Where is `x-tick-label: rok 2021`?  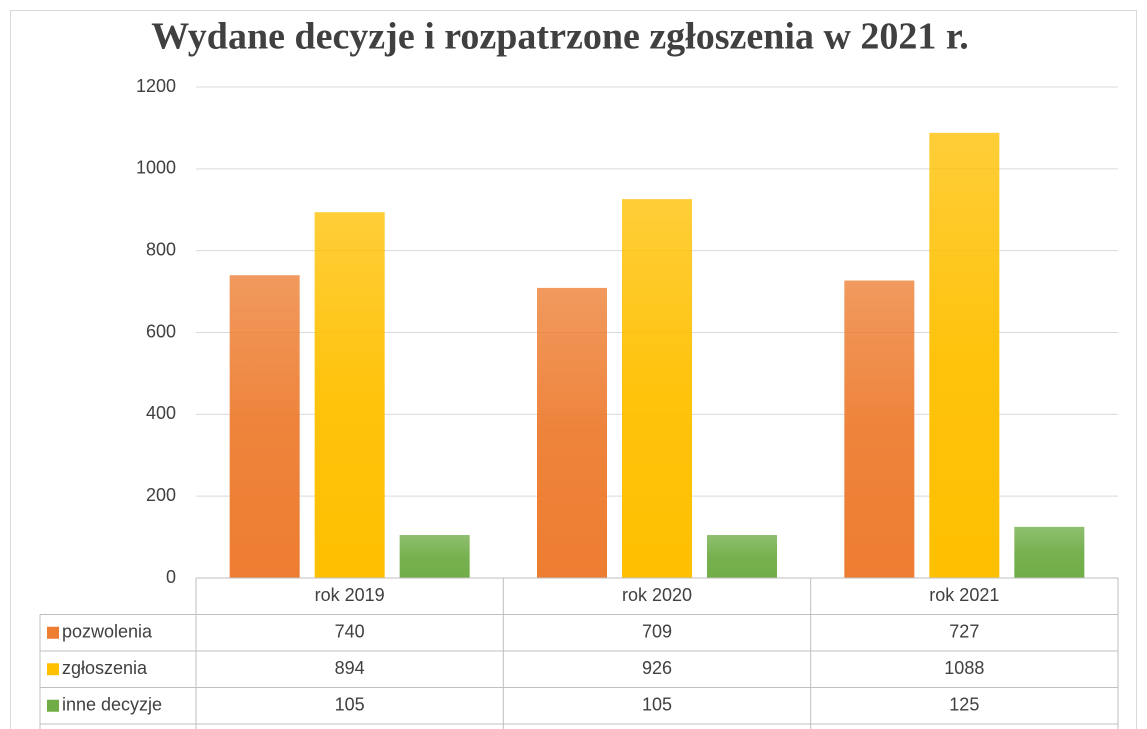
x-tick-label: rok 2021 is located at coordinates (964, 595).